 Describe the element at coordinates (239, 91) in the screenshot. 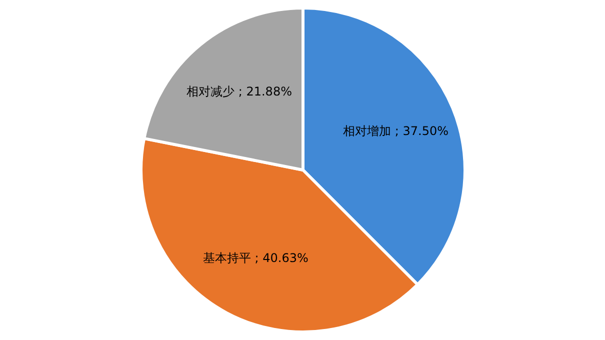

I see `slice-label: 相对减少 ; 21.88%` at that location.